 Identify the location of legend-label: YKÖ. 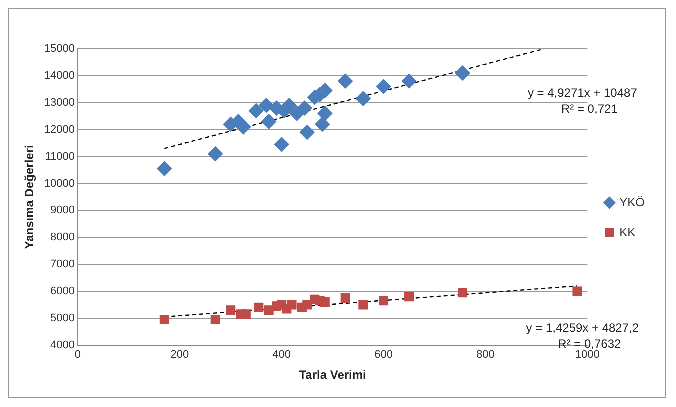
(632, 202).